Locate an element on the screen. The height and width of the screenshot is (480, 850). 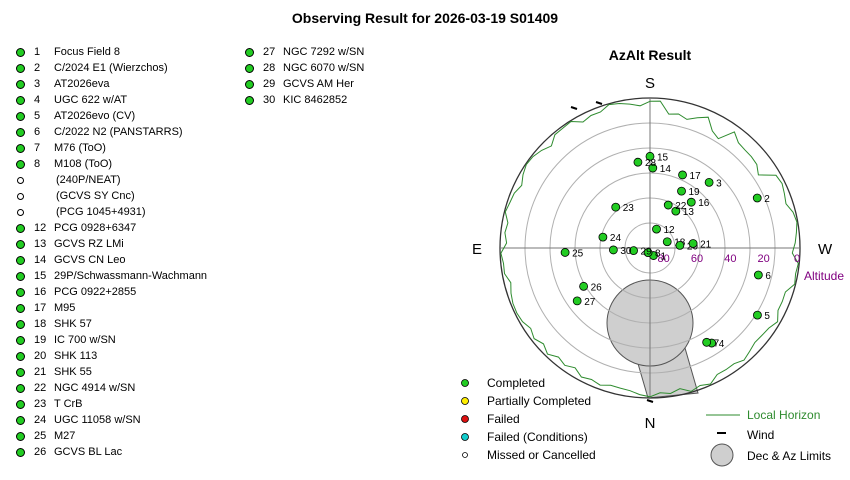
target-name: M108 (ToO) is located at coordinates (83, 164).